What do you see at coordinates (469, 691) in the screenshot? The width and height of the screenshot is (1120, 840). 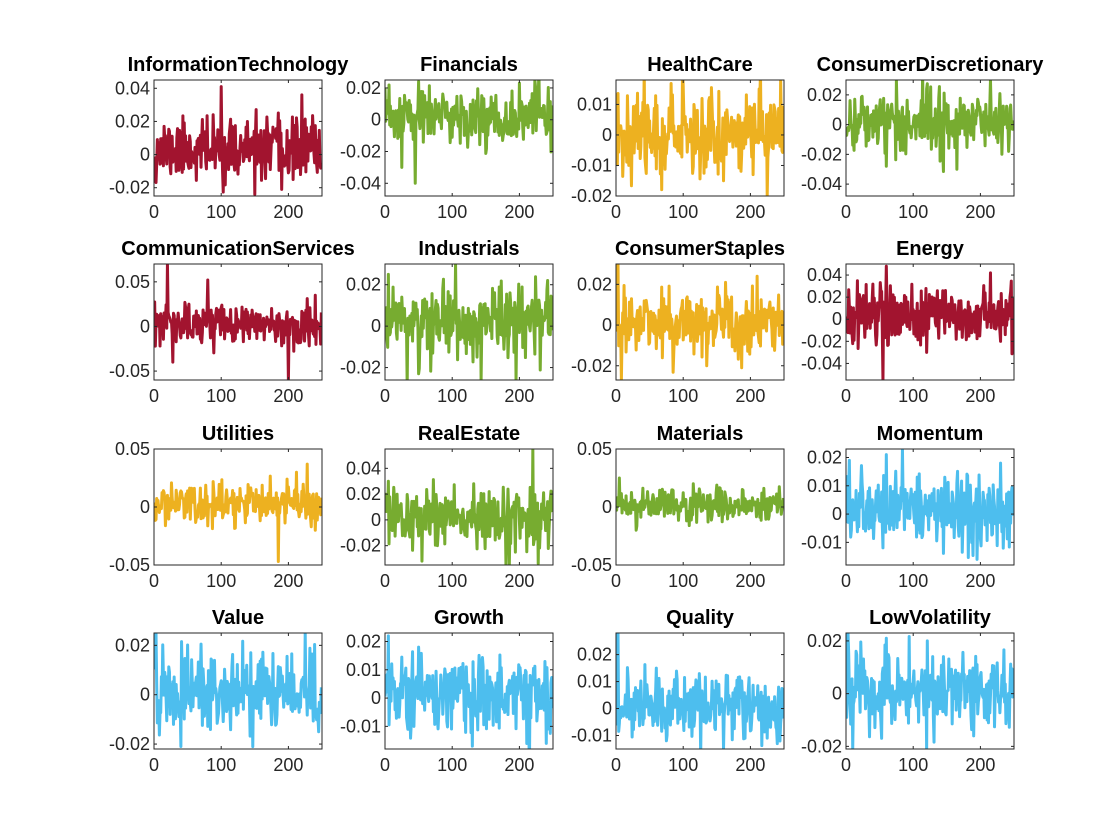 I see `series-line-growth` at bounding box center [469, 691].